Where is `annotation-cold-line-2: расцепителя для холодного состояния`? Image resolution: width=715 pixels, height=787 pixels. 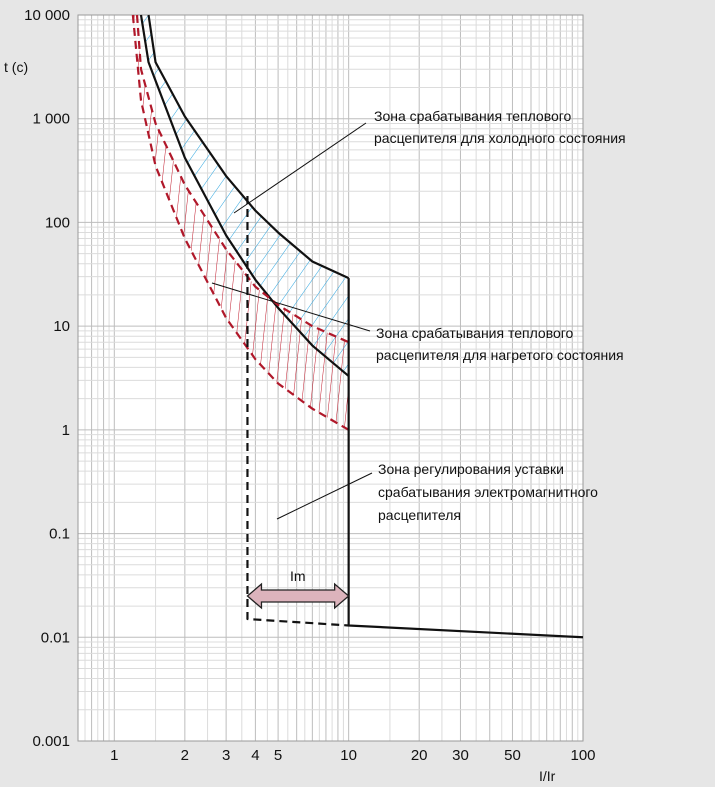
annotation-cold-line-2: расцепителя для холодного состояния is located at coordinates (500, 138).